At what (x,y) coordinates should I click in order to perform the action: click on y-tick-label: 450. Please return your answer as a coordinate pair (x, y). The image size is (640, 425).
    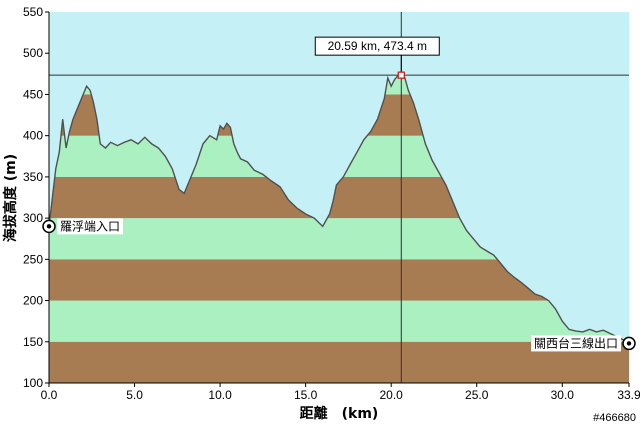
    Looking at the image, I should click on (33, 94).